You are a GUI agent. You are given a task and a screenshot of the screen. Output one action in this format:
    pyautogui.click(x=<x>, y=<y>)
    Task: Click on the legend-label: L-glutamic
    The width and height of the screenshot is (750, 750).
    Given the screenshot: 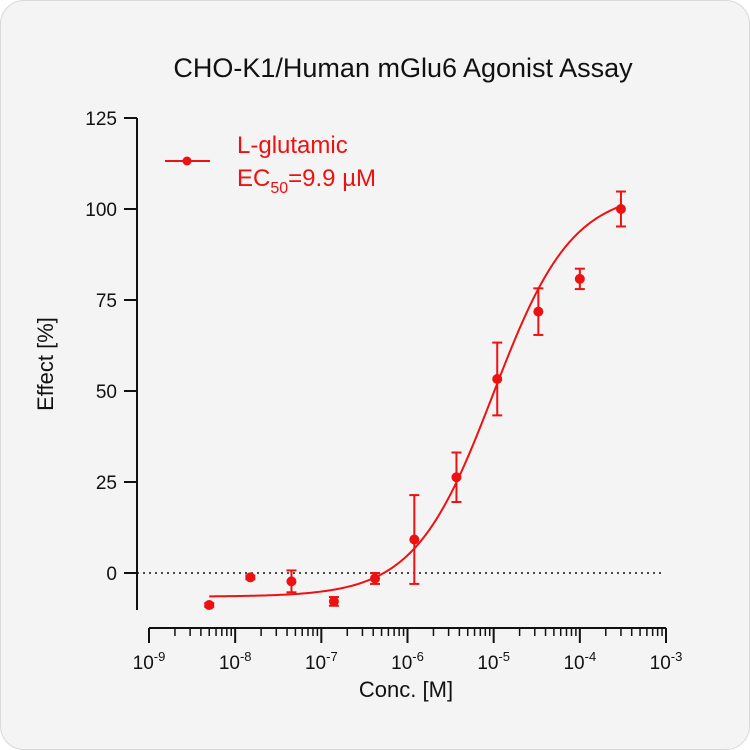 What is the action you would take?
    pyautogui.click(x=292, y=145)
    